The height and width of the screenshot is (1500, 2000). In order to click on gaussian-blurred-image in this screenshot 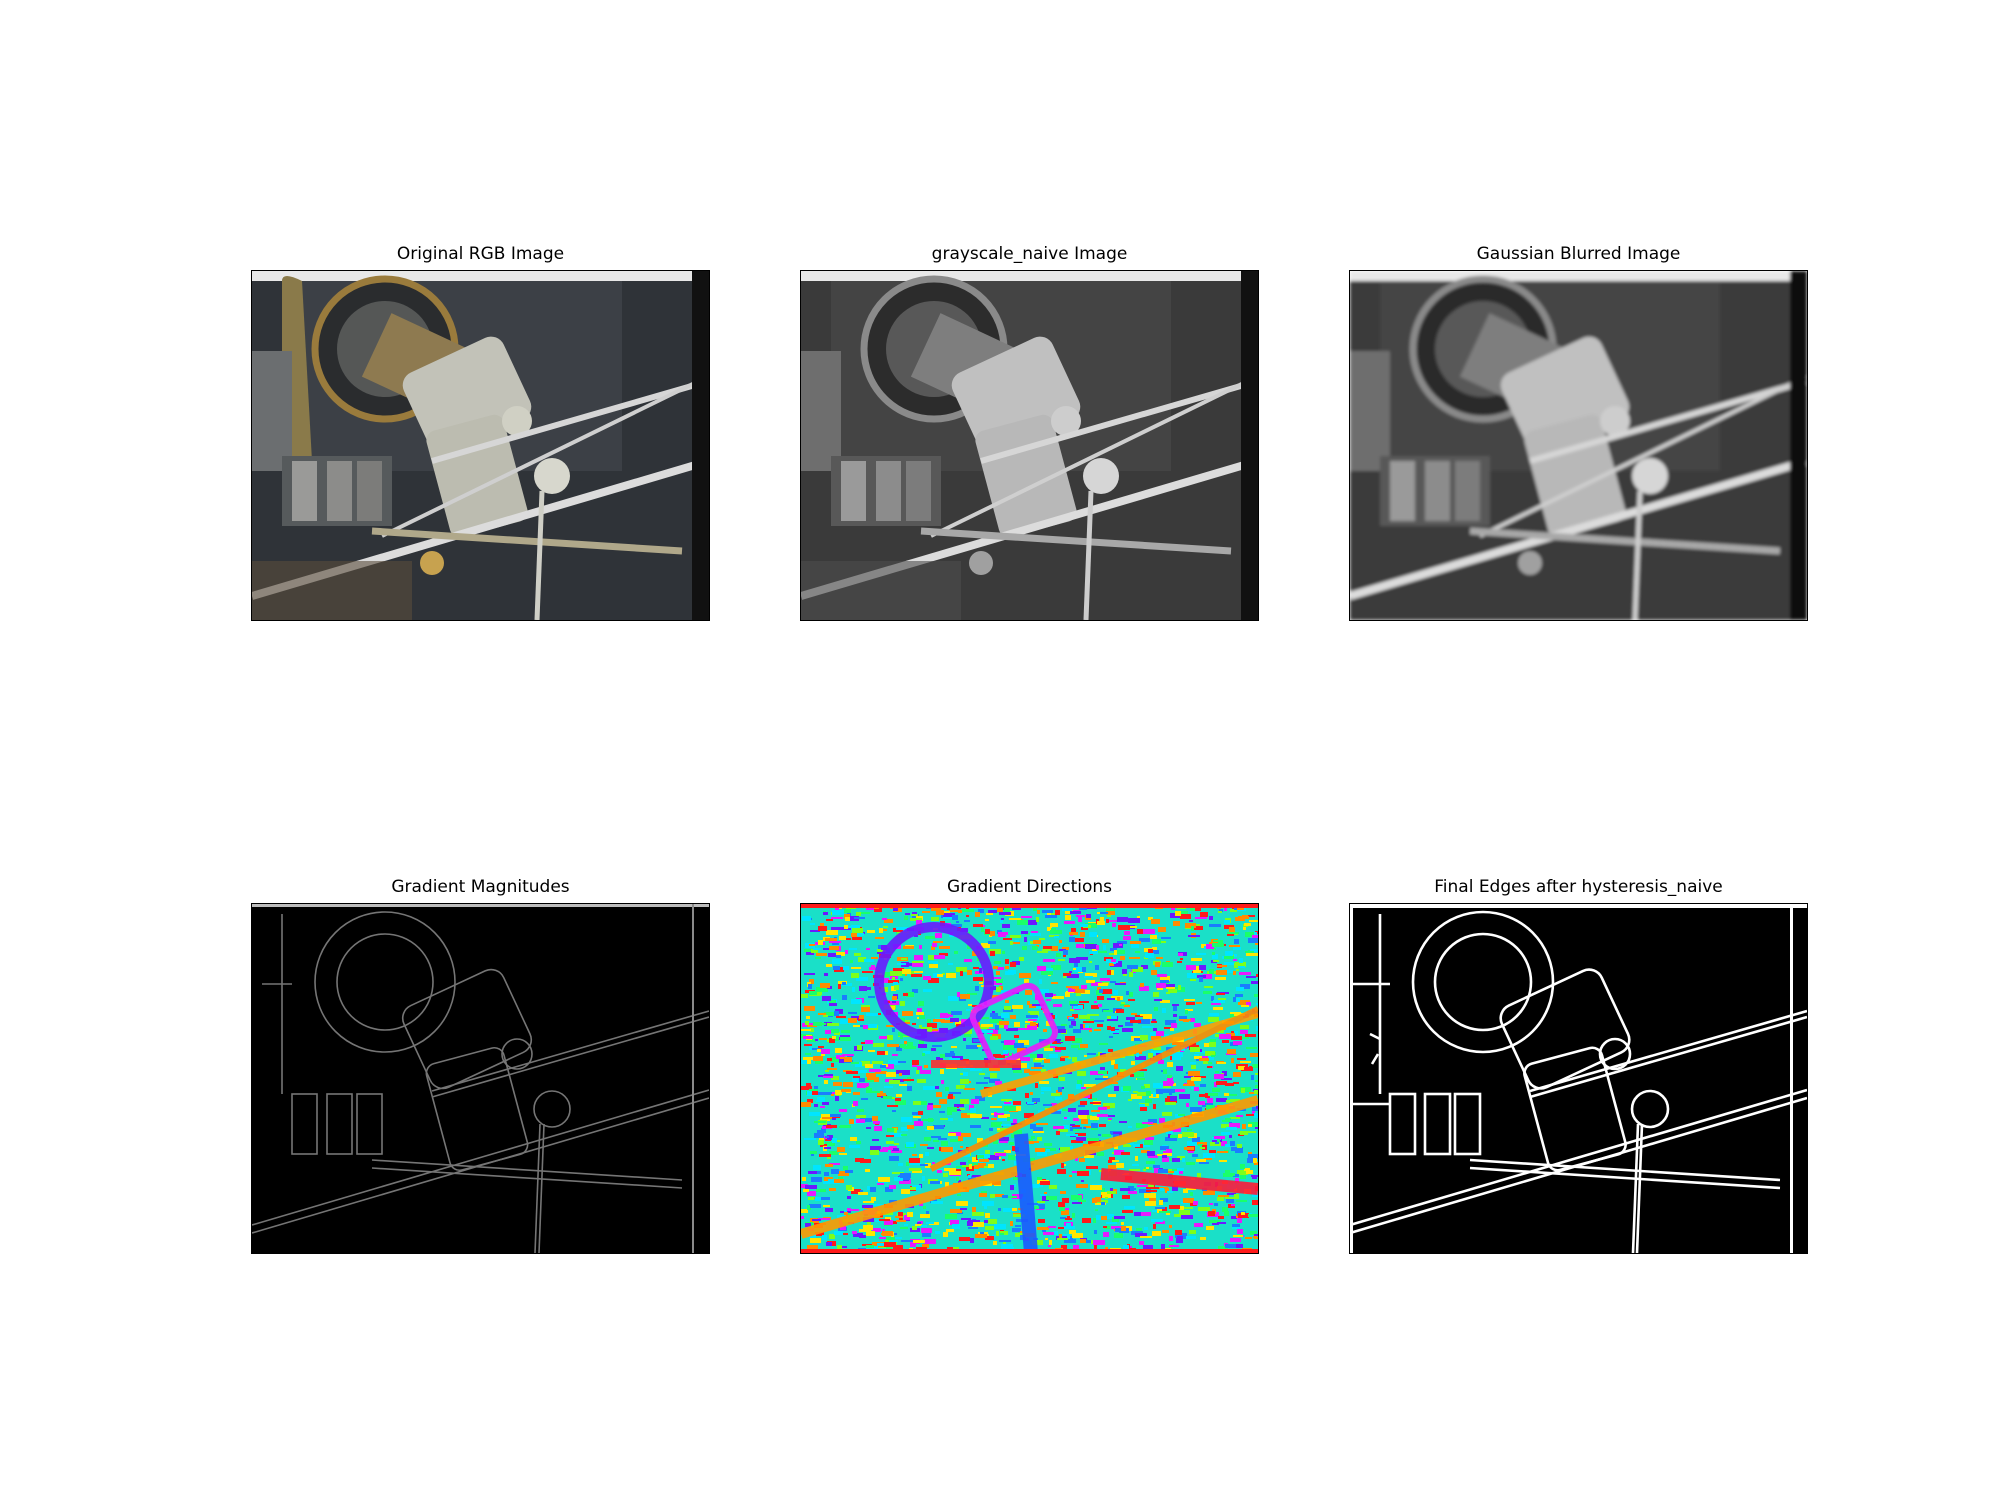, I will do `click(1578, 445)`.